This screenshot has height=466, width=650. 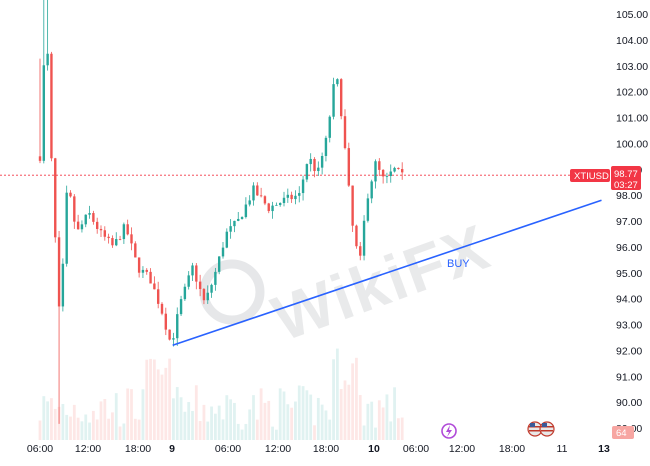 What do you see at coordinates (626, 185) in the screenshot?
I see `countdown-label: 03:27` at bounding box center [626, 185].